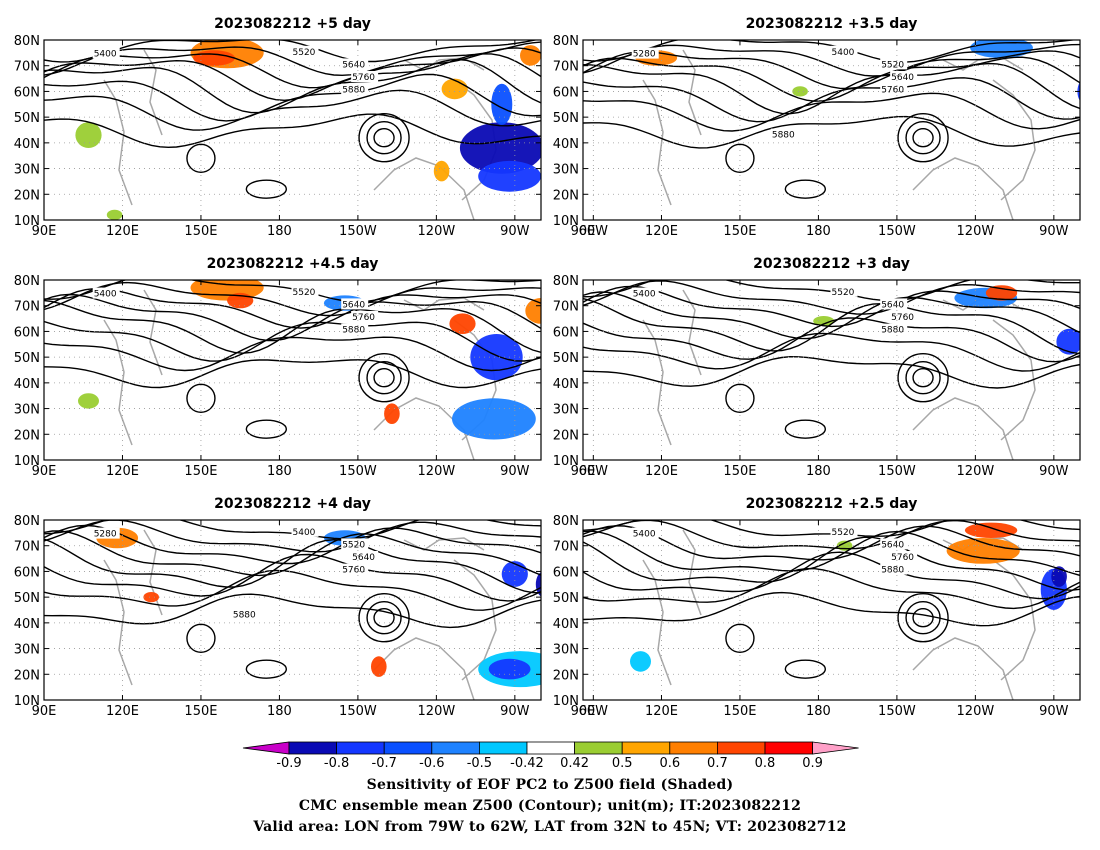  I want to click on lon-tick-label: 180, so click(818, 231).